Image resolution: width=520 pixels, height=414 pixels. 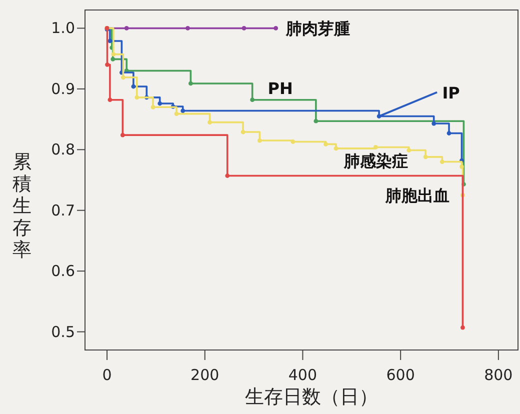 I want to click on x-tick-label: 400, so click(x=303, y=375).